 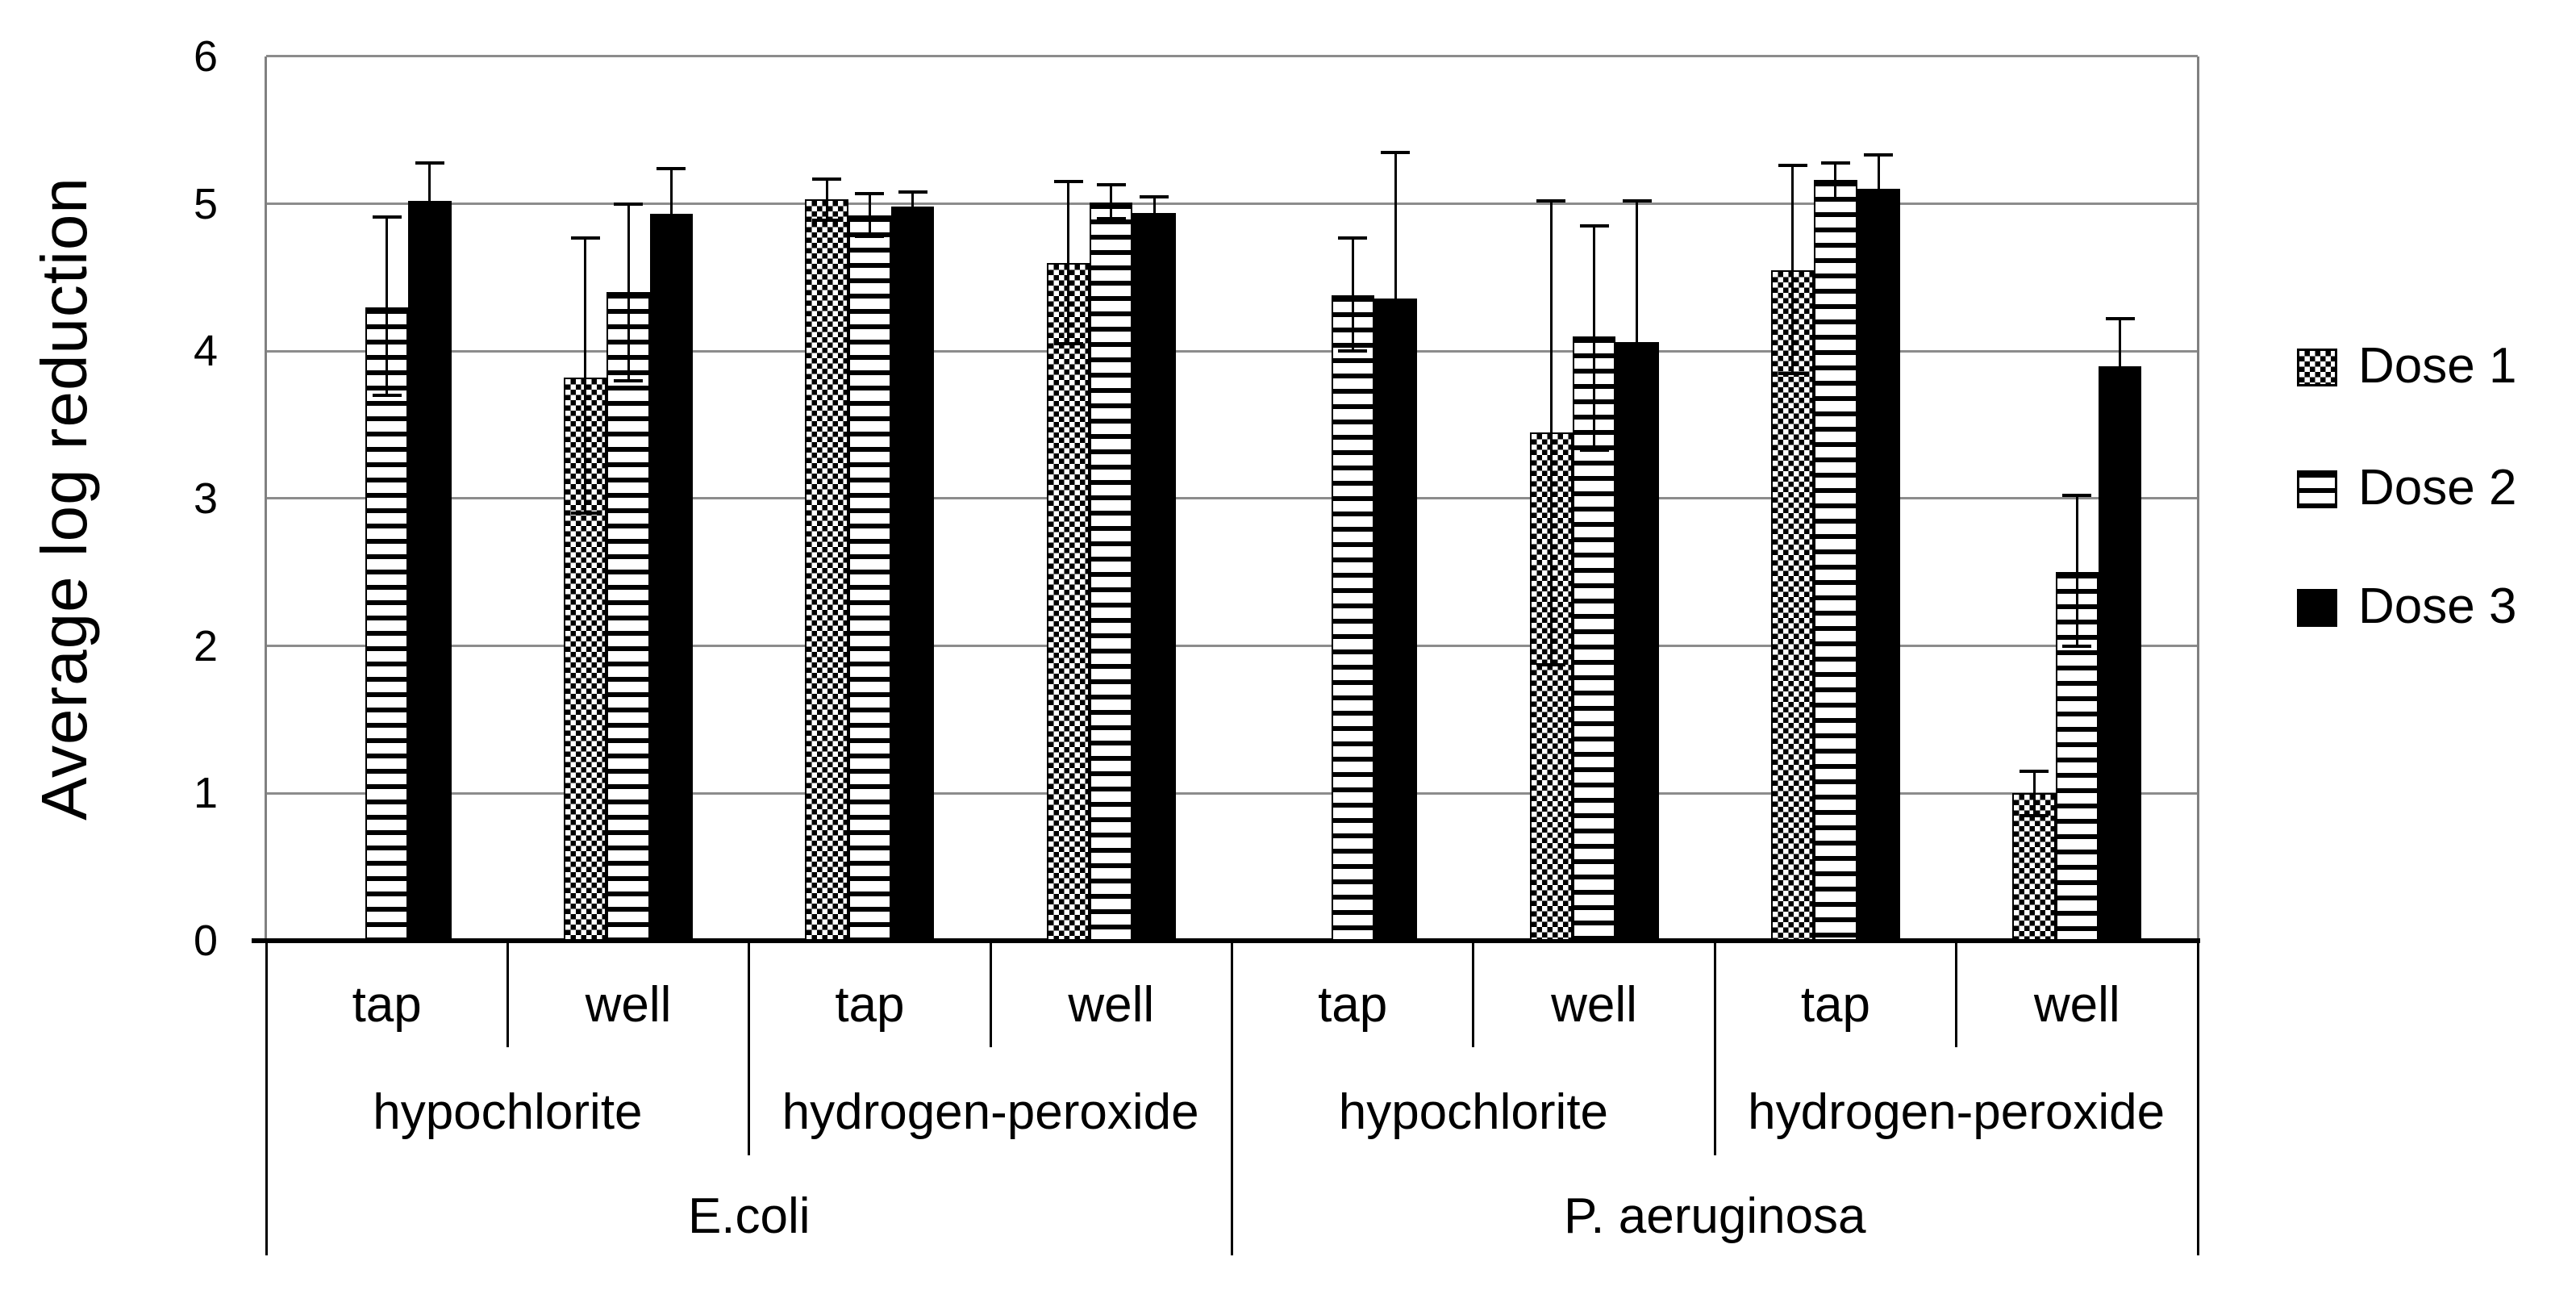 What do you see at coordinates (1068, 601) in the screenshot?
I see `bar-Ecoli-hydrogen-peroxide-well-dose1` at bounding box center [1068, 601].